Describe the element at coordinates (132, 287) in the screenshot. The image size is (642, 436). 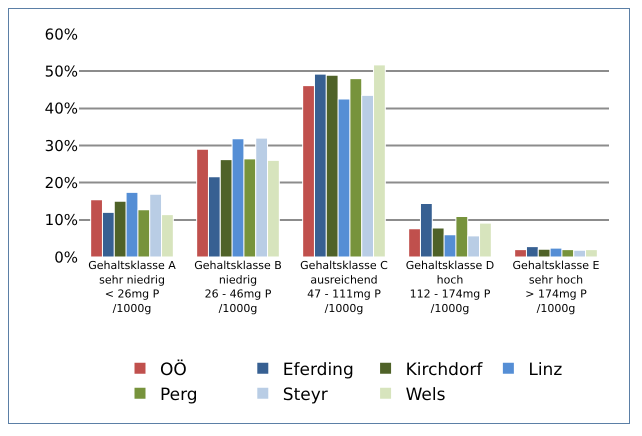
I see `x-tick-label: Gehaltsklasse A sehr niedrig < 26mg P /1000g` at that location.